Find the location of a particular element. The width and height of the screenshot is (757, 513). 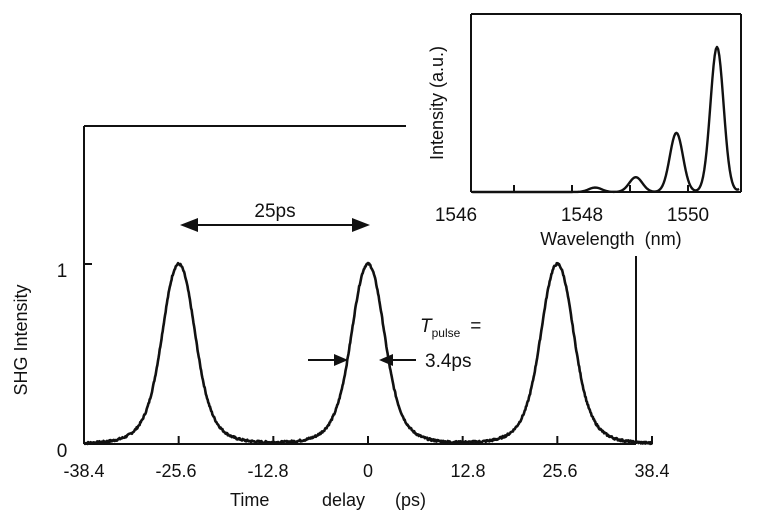

x-axis-label-part: delay is located at coordinates (343, 500).